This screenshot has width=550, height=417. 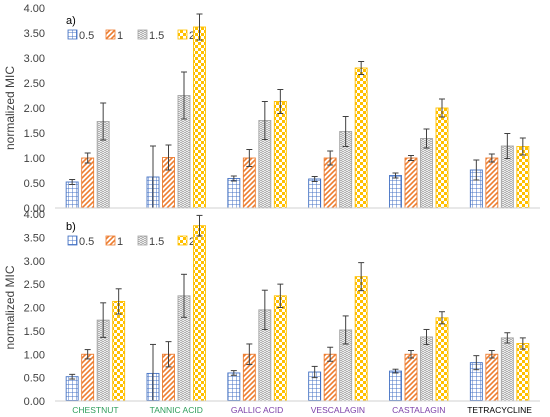 I want to click on category-label: VESCALAGIN, so click(x=338, y=410).